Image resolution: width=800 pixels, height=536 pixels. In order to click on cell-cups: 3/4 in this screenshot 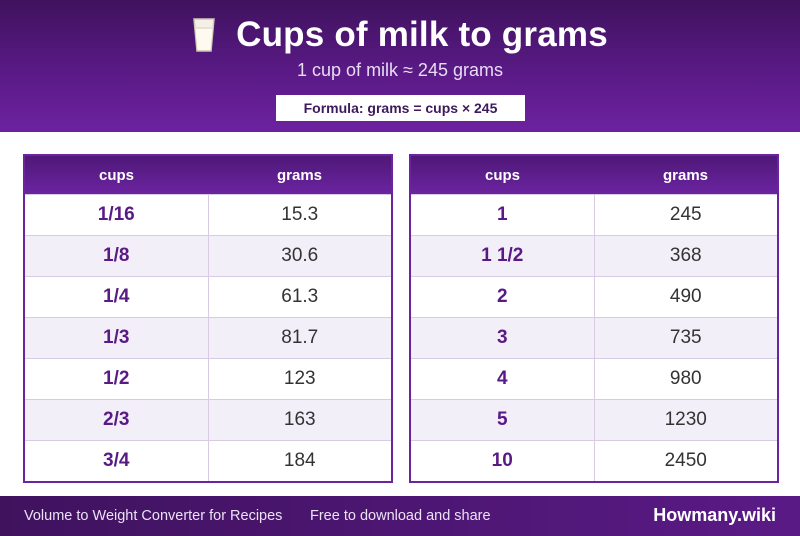, I will do `click(117, 461)`.